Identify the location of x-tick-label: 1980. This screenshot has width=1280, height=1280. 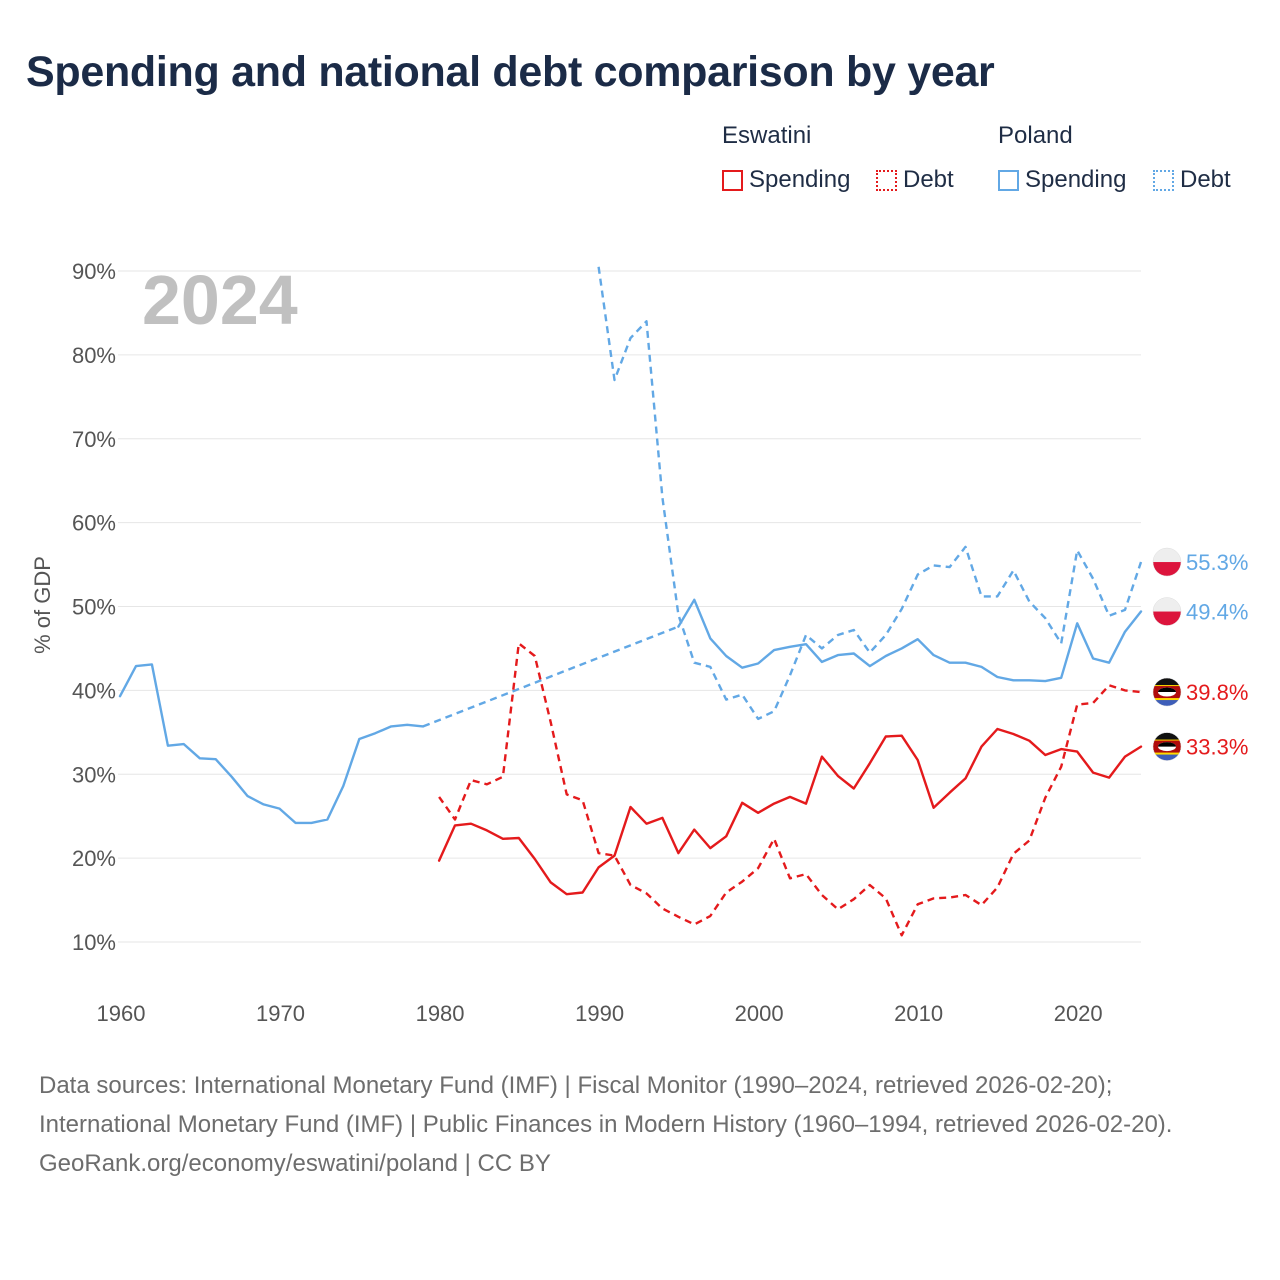
(440, 1013).